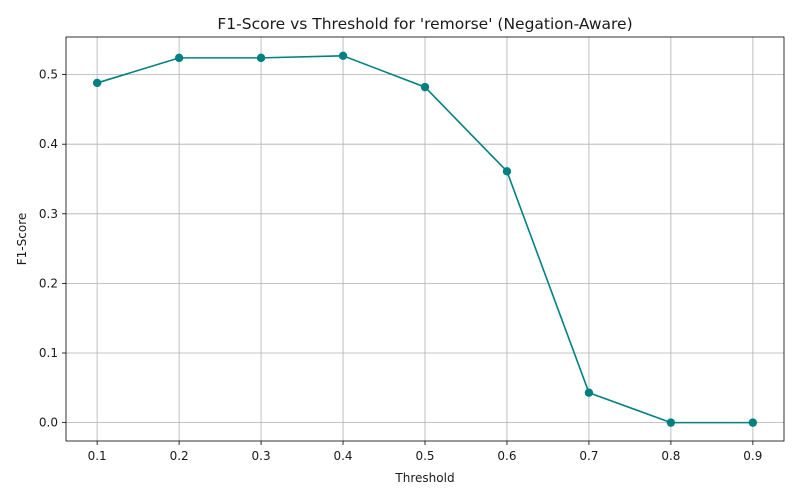 This screenshot has width=800, height=500. Describe the element at coordinates (48, 353) in the screenshot. I see `y-tick-label: 0.1` at that location.